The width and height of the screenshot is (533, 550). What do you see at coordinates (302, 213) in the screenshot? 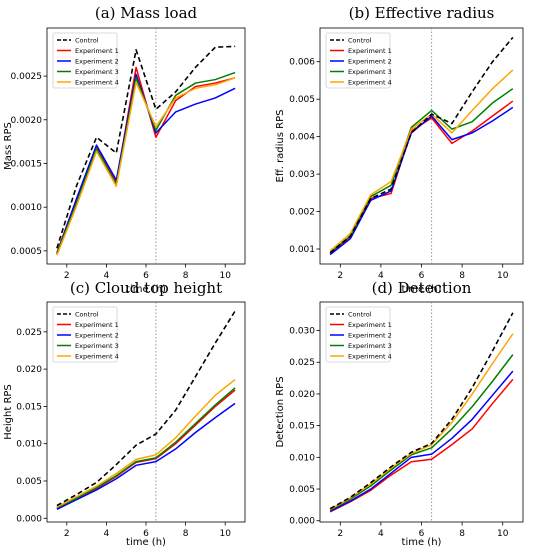
I see `y-tick-label: 0.002` at bounding box center [302, 213].